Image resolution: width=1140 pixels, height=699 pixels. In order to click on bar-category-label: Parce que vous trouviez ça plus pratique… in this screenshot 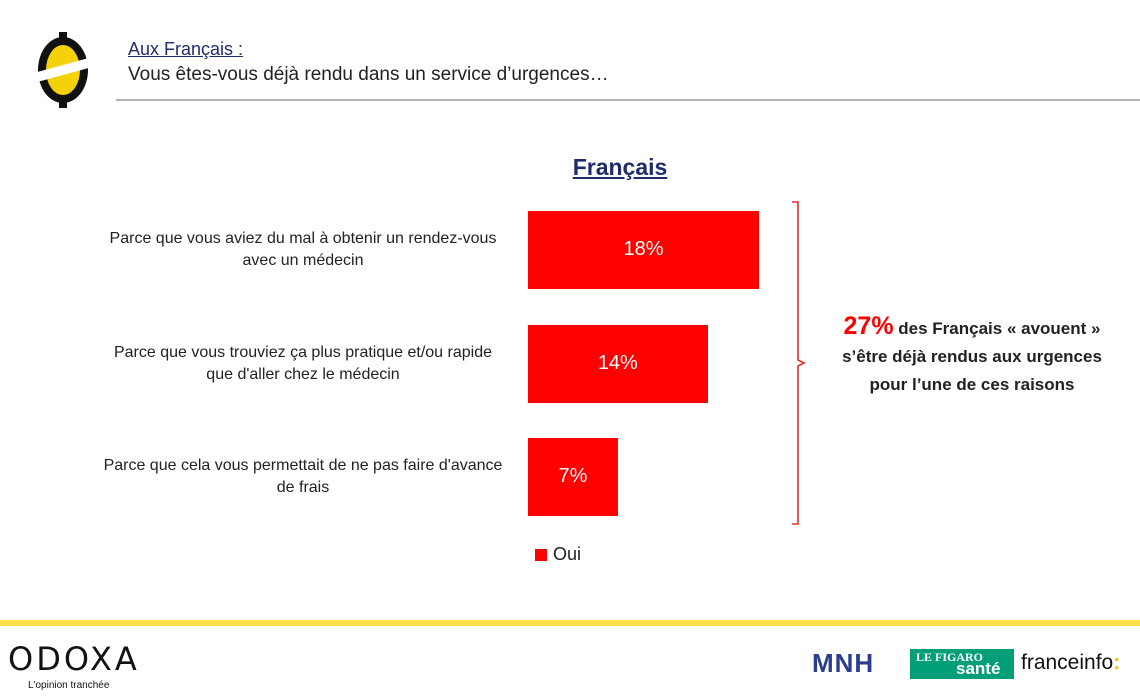, I will do `click(303, 364)`.